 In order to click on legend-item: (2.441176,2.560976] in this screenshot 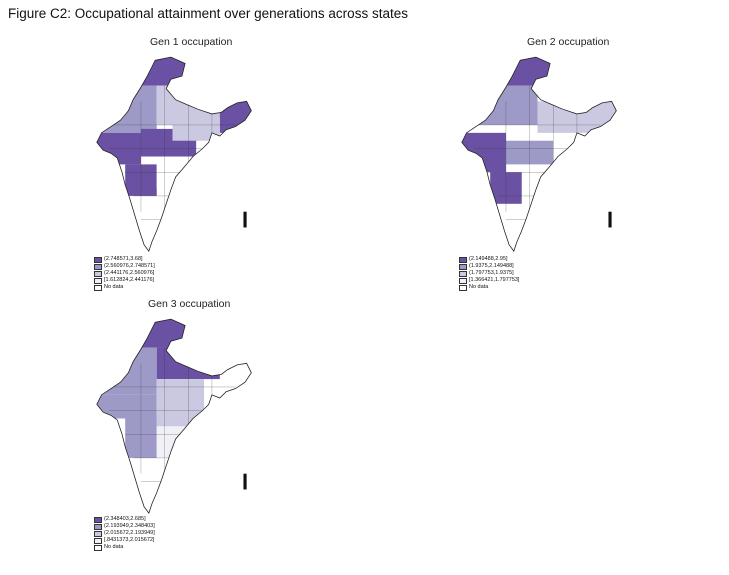, I will do `click(124, 273)`.